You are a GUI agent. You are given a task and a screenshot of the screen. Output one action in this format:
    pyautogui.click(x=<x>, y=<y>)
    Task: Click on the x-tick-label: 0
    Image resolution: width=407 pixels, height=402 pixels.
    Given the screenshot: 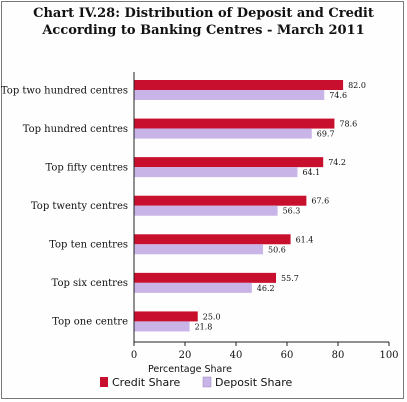 What is the action you would take?
    pyautogui.click(x=134, y=355)
    